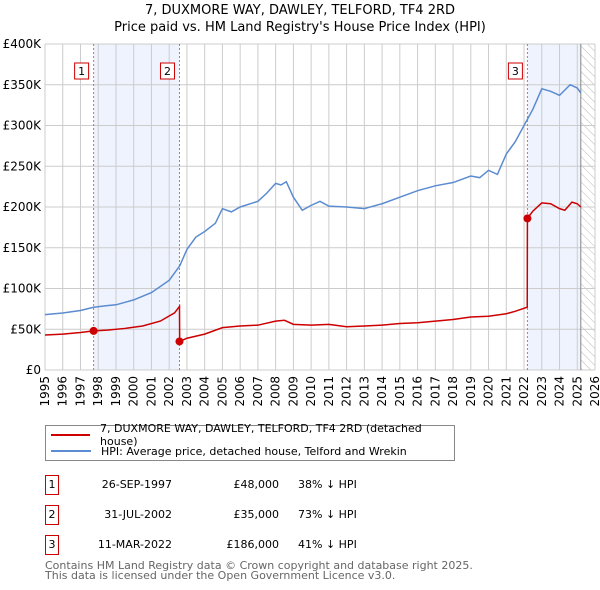  Describe the element at coordinates (134, 391) in the screenshot. I see `x-tick-label: 2000` at that location.